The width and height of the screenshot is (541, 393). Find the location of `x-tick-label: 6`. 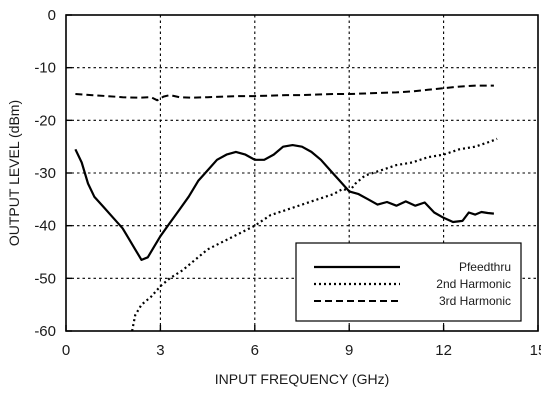

x-tick-label: 6 is located at coordinates (255, 350).